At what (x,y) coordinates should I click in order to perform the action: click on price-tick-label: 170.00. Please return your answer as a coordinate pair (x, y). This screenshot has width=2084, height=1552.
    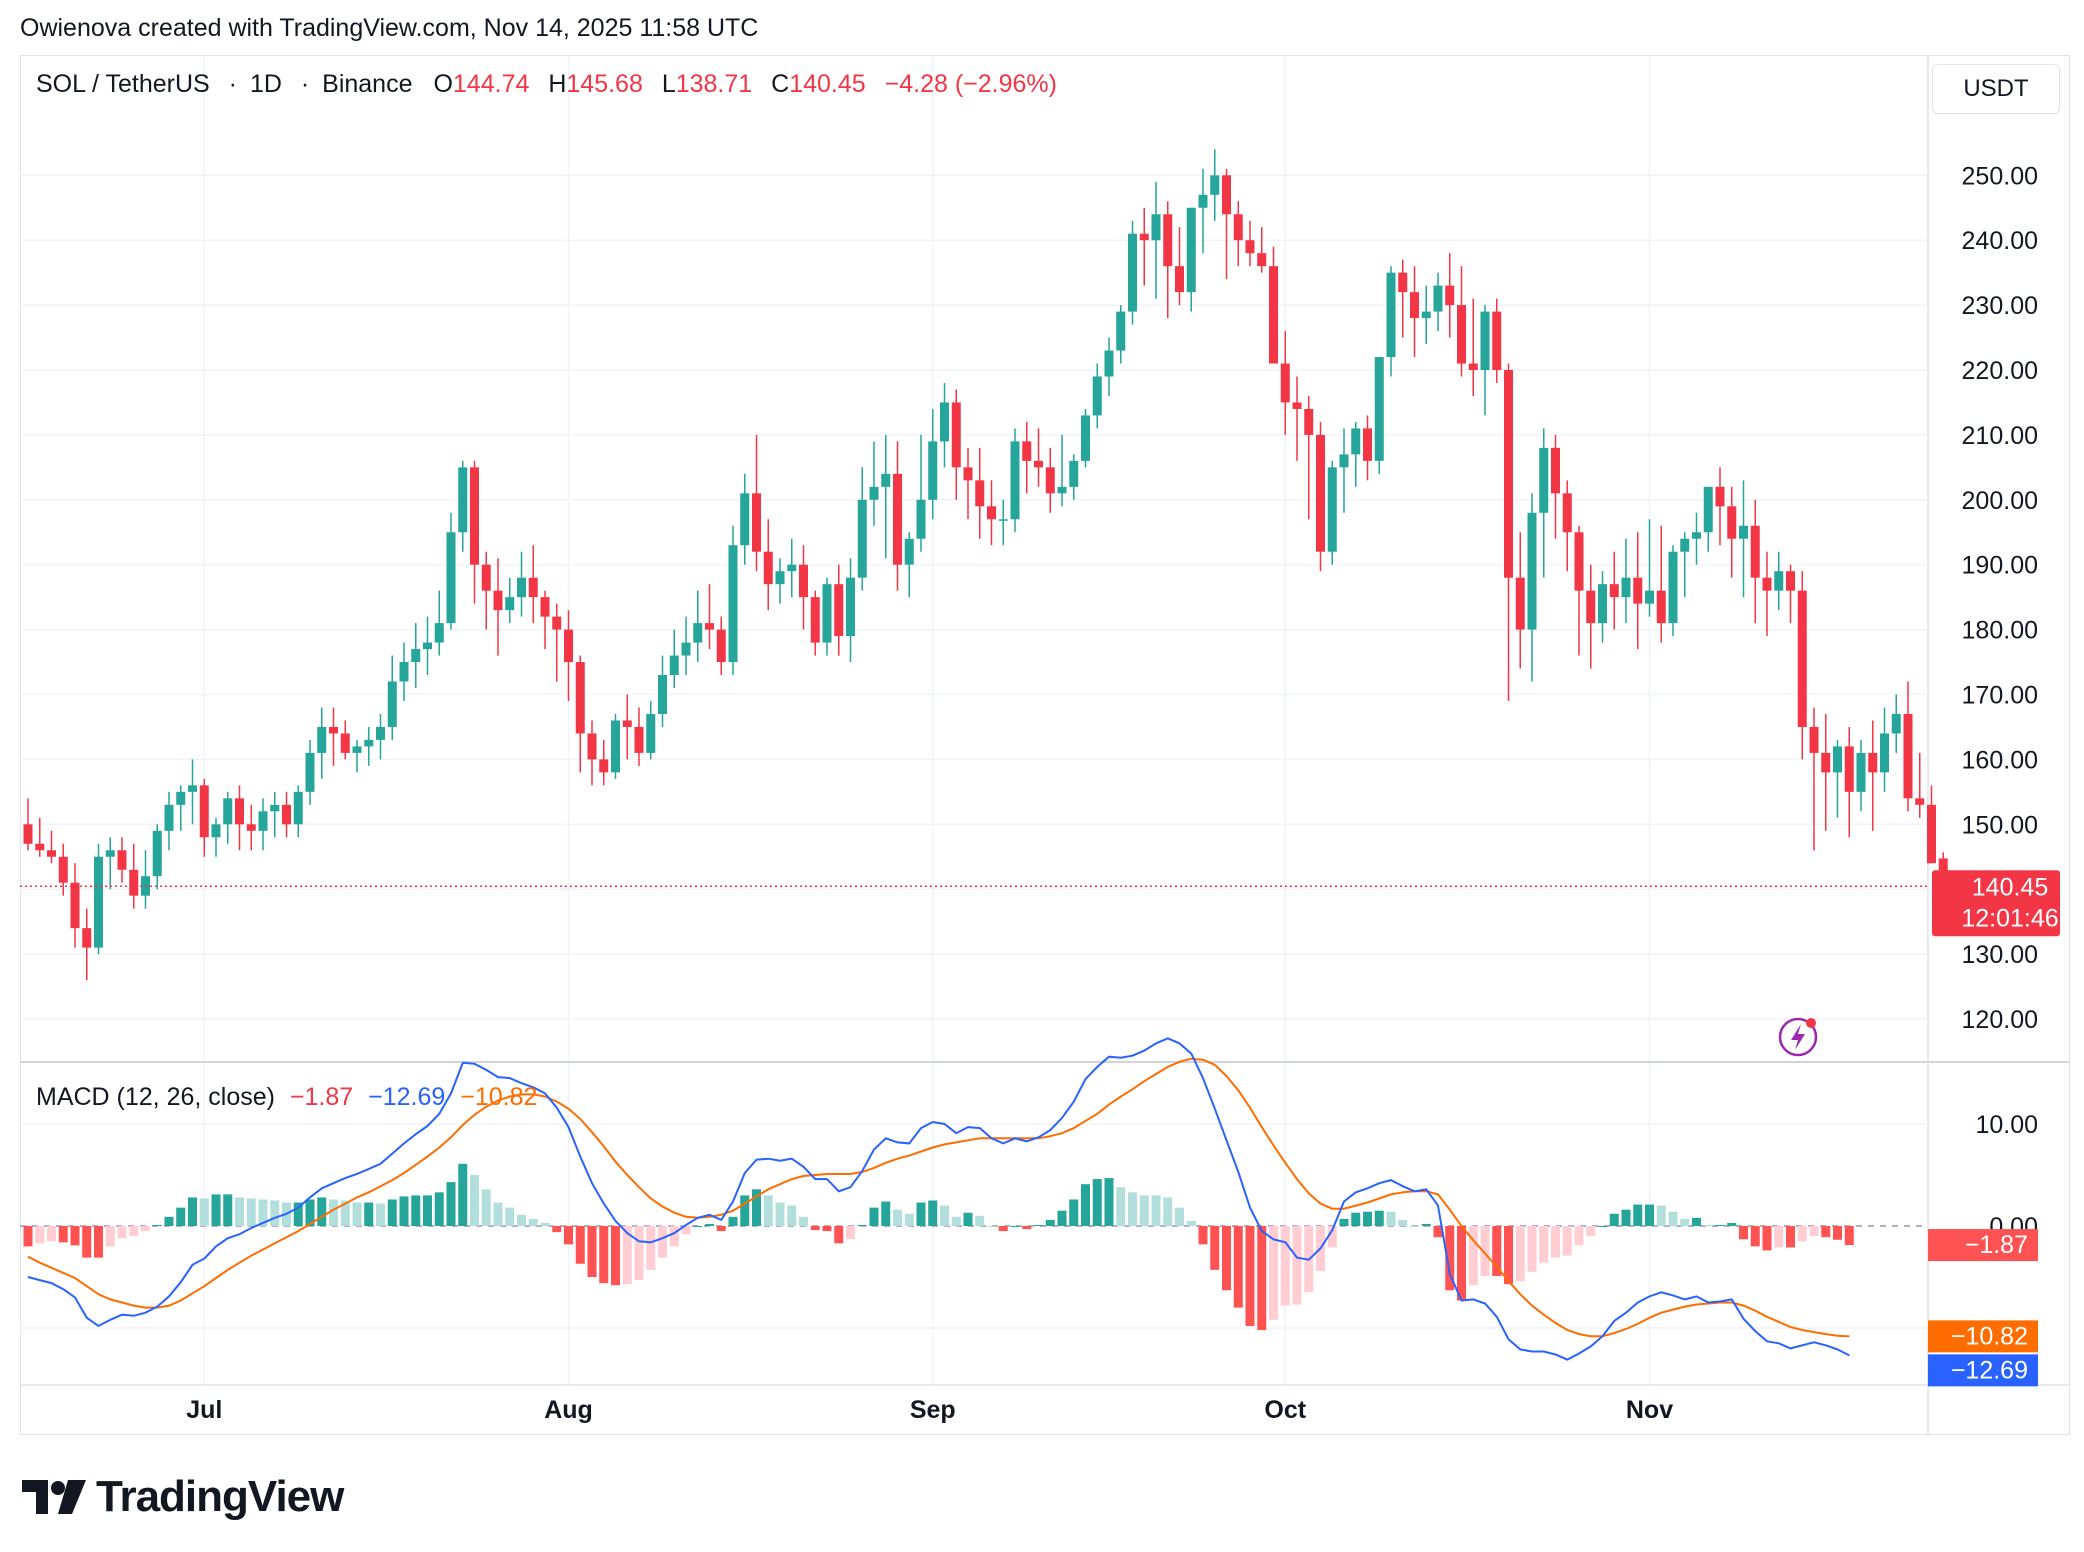
    Looking at the image, I should click on (2000, 696).